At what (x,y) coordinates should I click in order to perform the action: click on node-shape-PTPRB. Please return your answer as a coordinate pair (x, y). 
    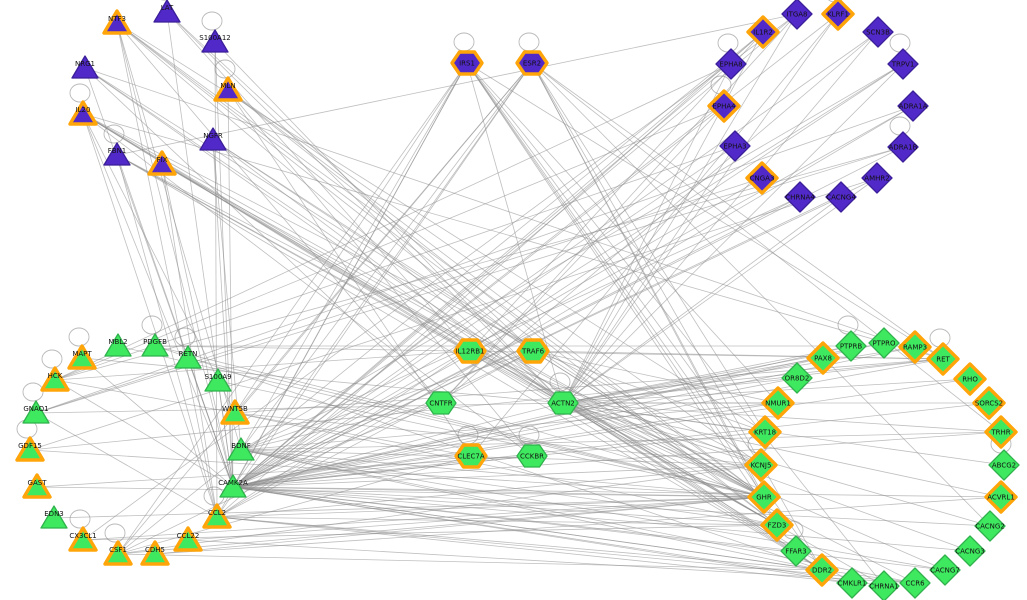
    Looking at the image, I should click on (851, 346).